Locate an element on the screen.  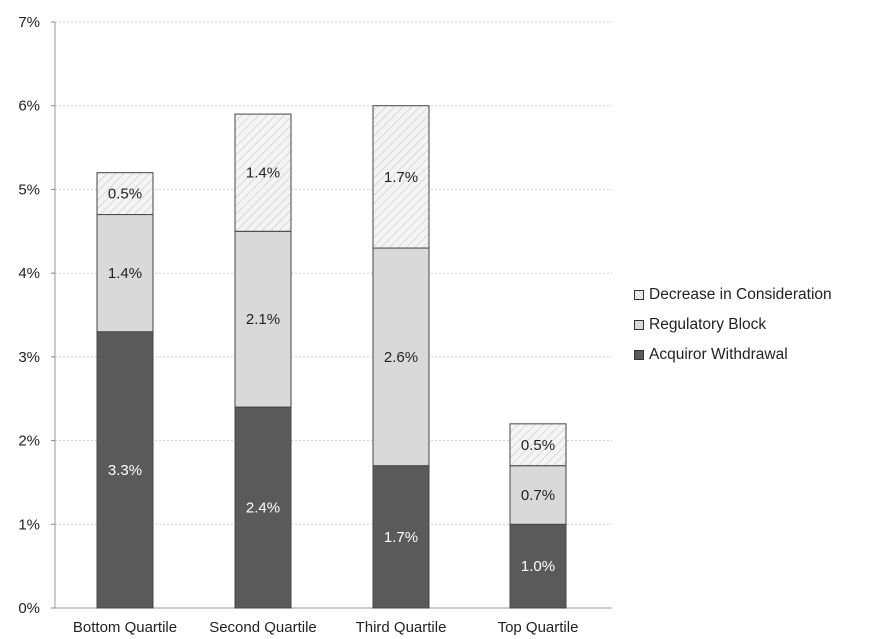
y-tick-label: 3% is located at coordinates (29, 357).